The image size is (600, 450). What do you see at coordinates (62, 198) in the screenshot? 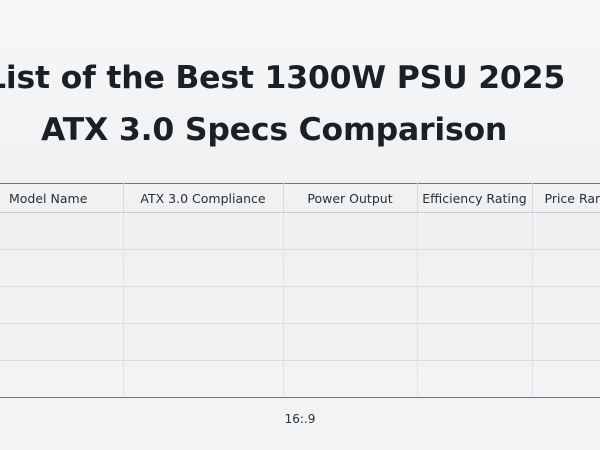
I see `column-header-model-name: Model Name` at bounding box center [62, 198].